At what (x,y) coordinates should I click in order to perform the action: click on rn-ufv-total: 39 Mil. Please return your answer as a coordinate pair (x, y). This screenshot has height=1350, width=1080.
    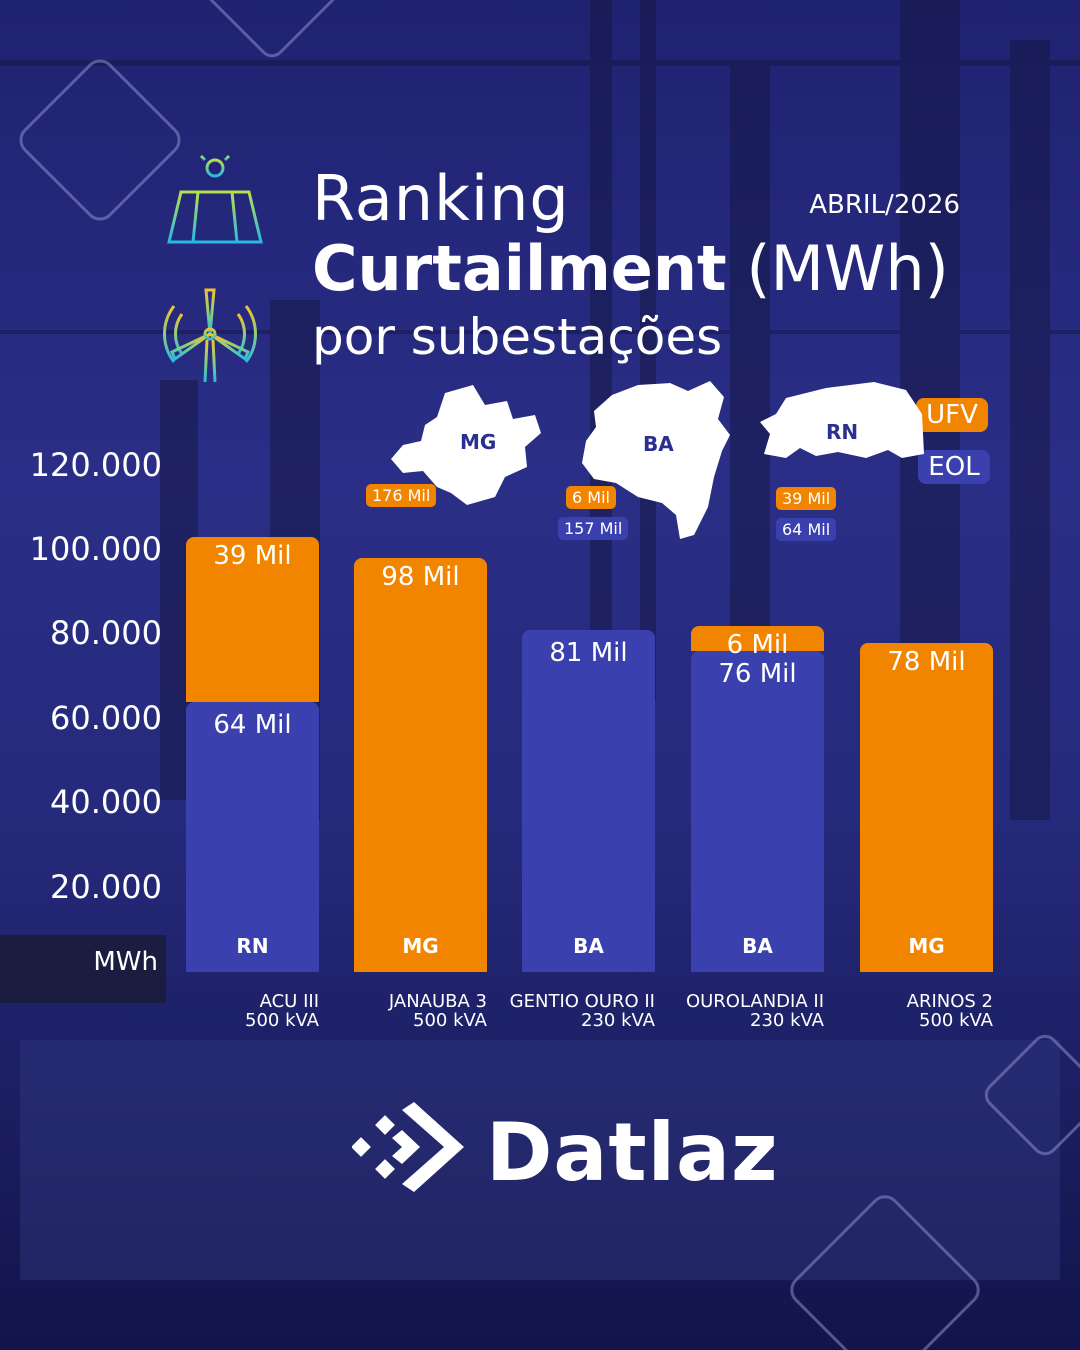
    Looking at the image, I should click on (806, 498).